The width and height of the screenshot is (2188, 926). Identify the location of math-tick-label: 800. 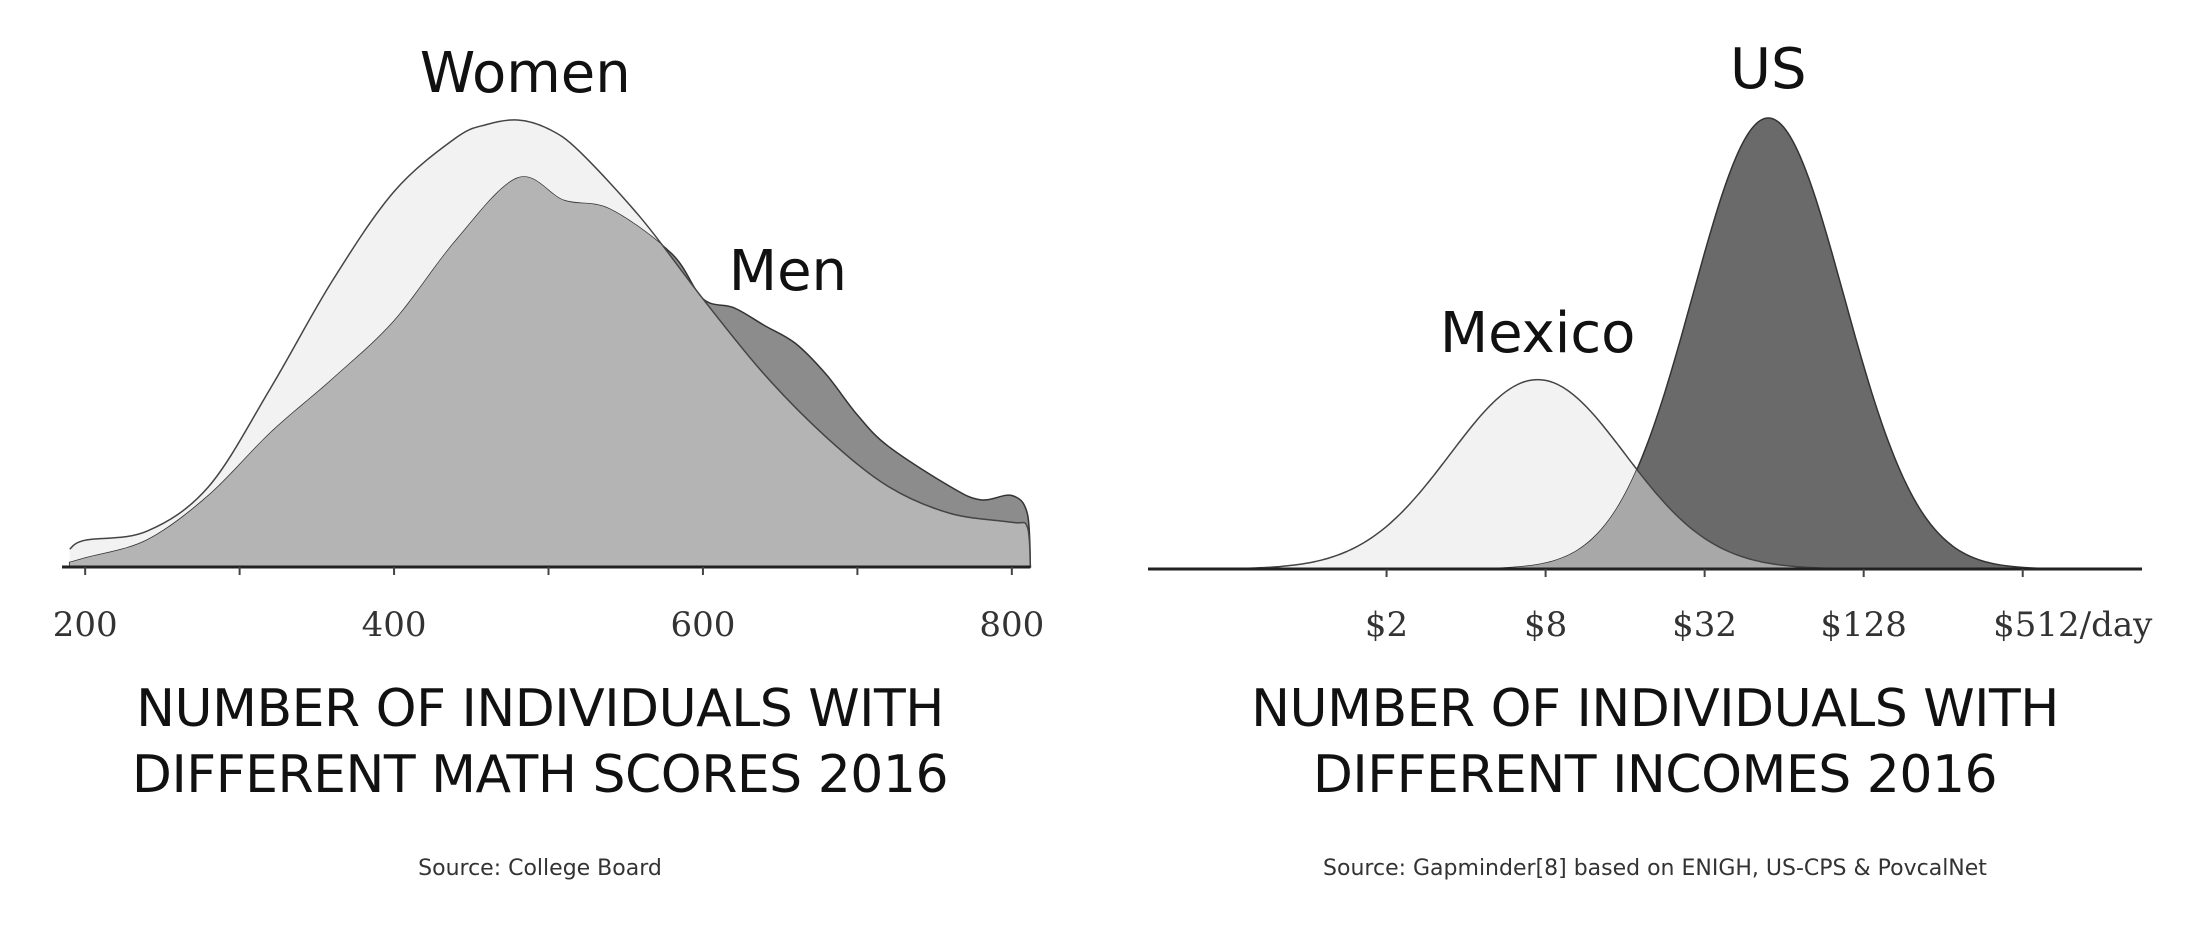
(1011, 625).